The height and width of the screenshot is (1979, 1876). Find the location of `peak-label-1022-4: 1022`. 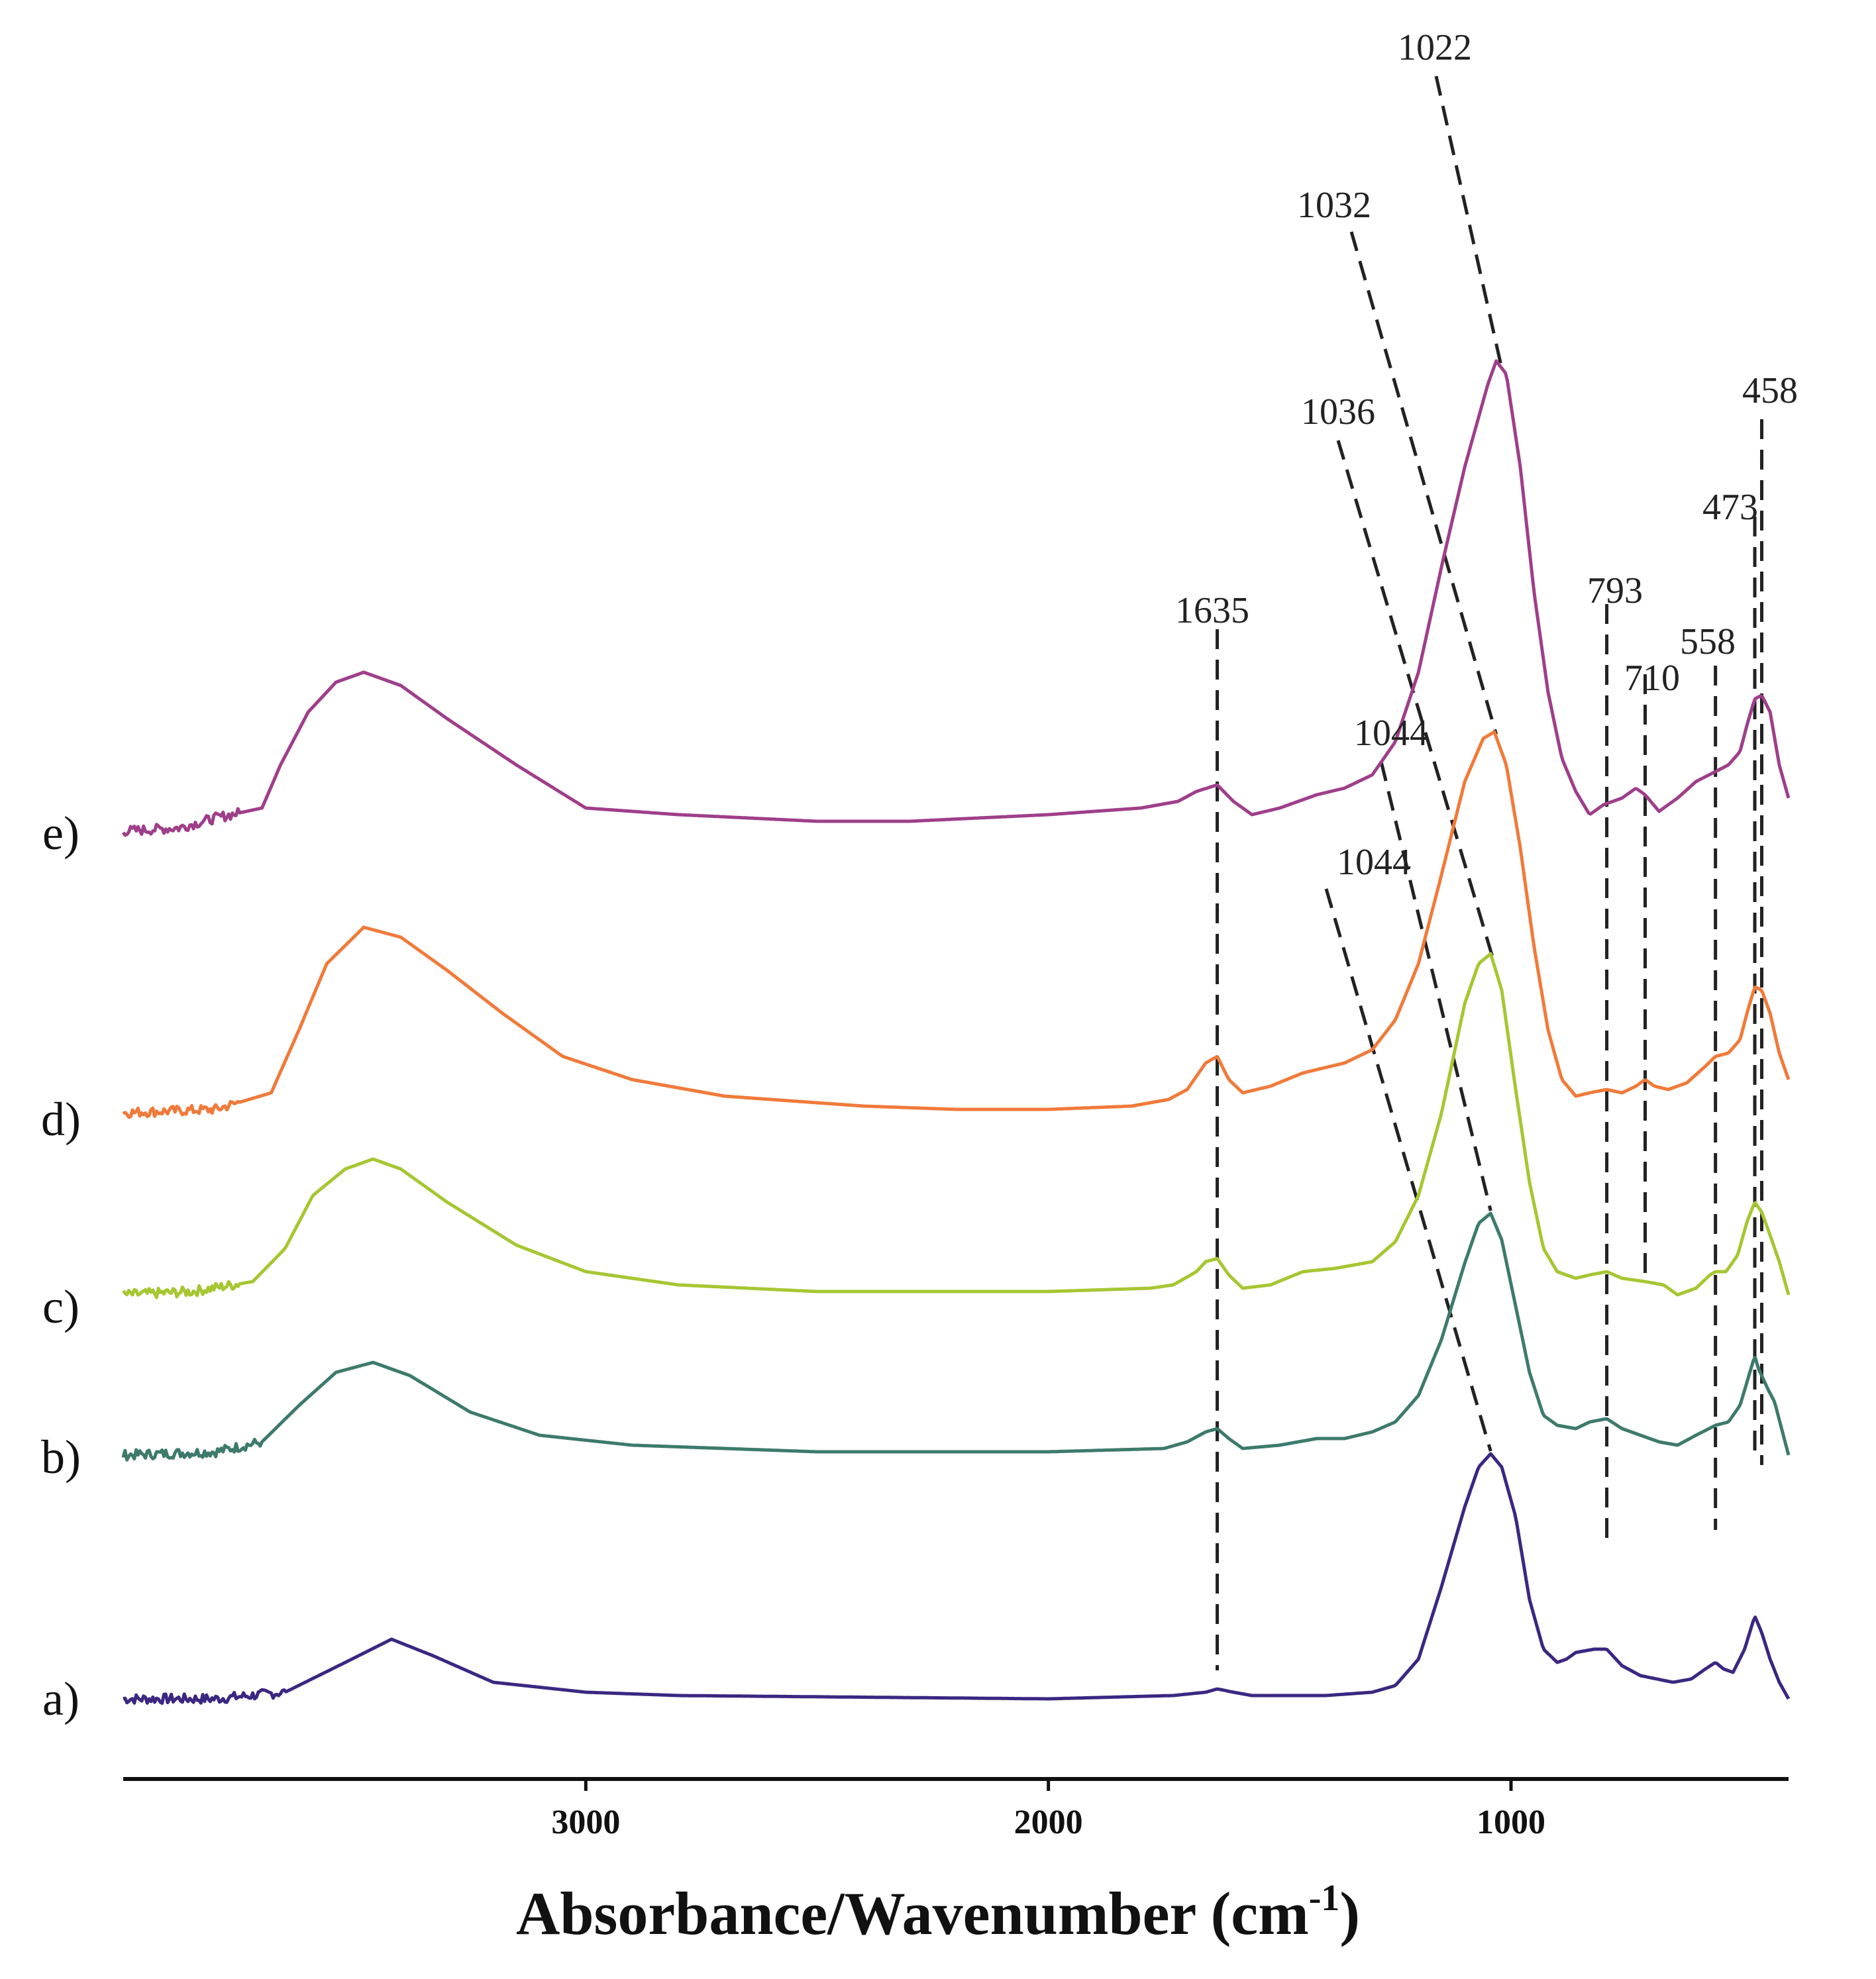

peak-label-1022-4: 1022 is located at coordinates (1435, 47).